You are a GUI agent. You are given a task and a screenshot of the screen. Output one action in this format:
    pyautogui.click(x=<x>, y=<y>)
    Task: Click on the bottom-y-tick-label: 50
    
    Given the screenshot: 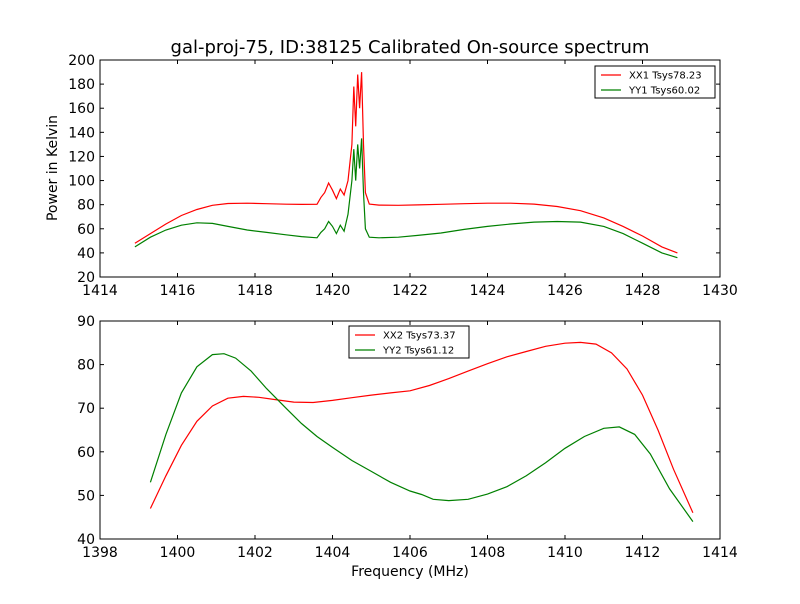 What is the action you would take?
    pyautogui.click(x=86, y=496)
    